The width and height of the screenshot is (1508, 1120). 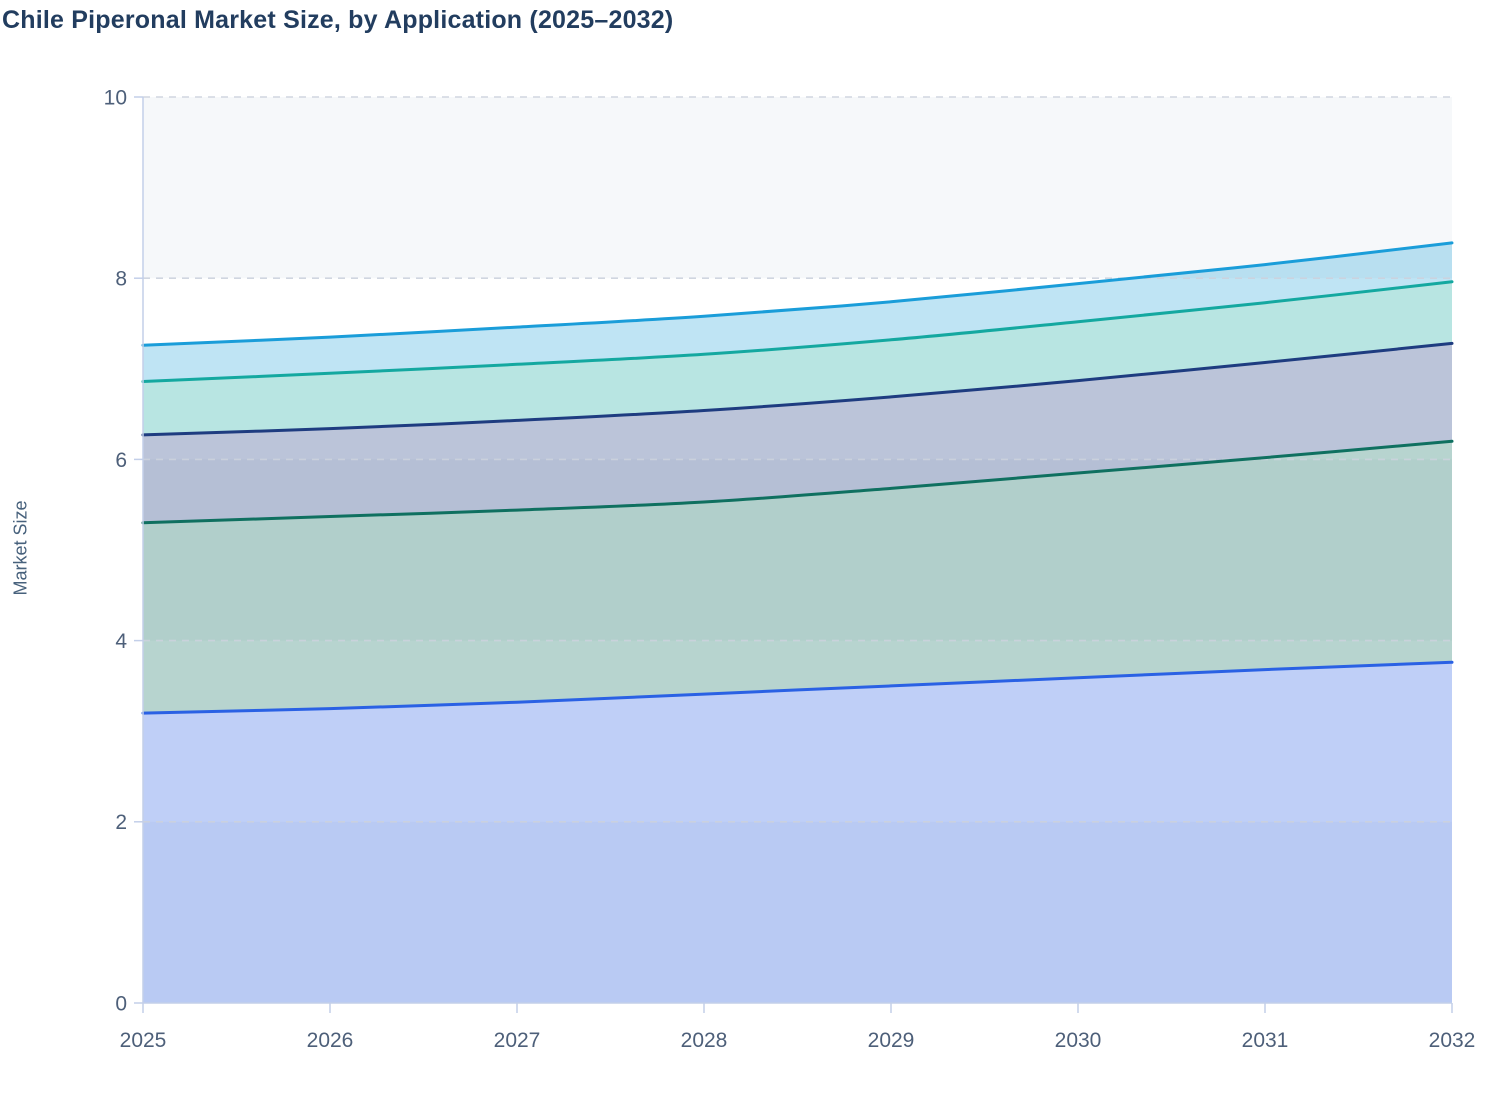 I want to click on x-tick-label: 2027, so click(x=517, y=1040).